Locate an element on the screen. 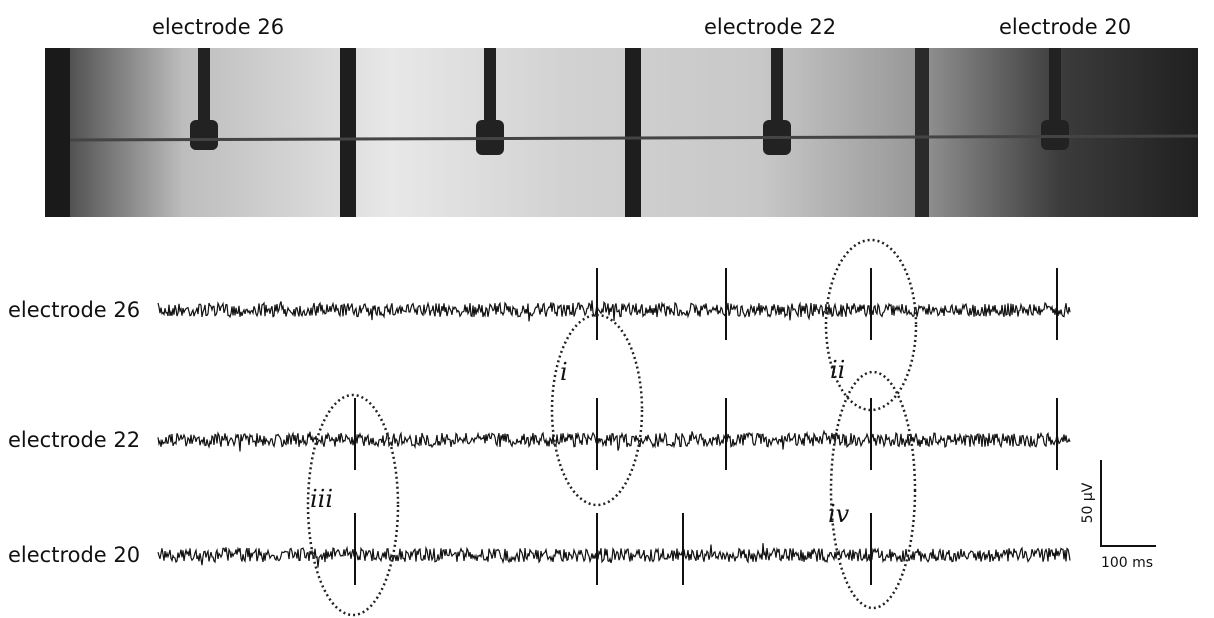  photo-label: electrode 22 is located at coordinates (770, 27).